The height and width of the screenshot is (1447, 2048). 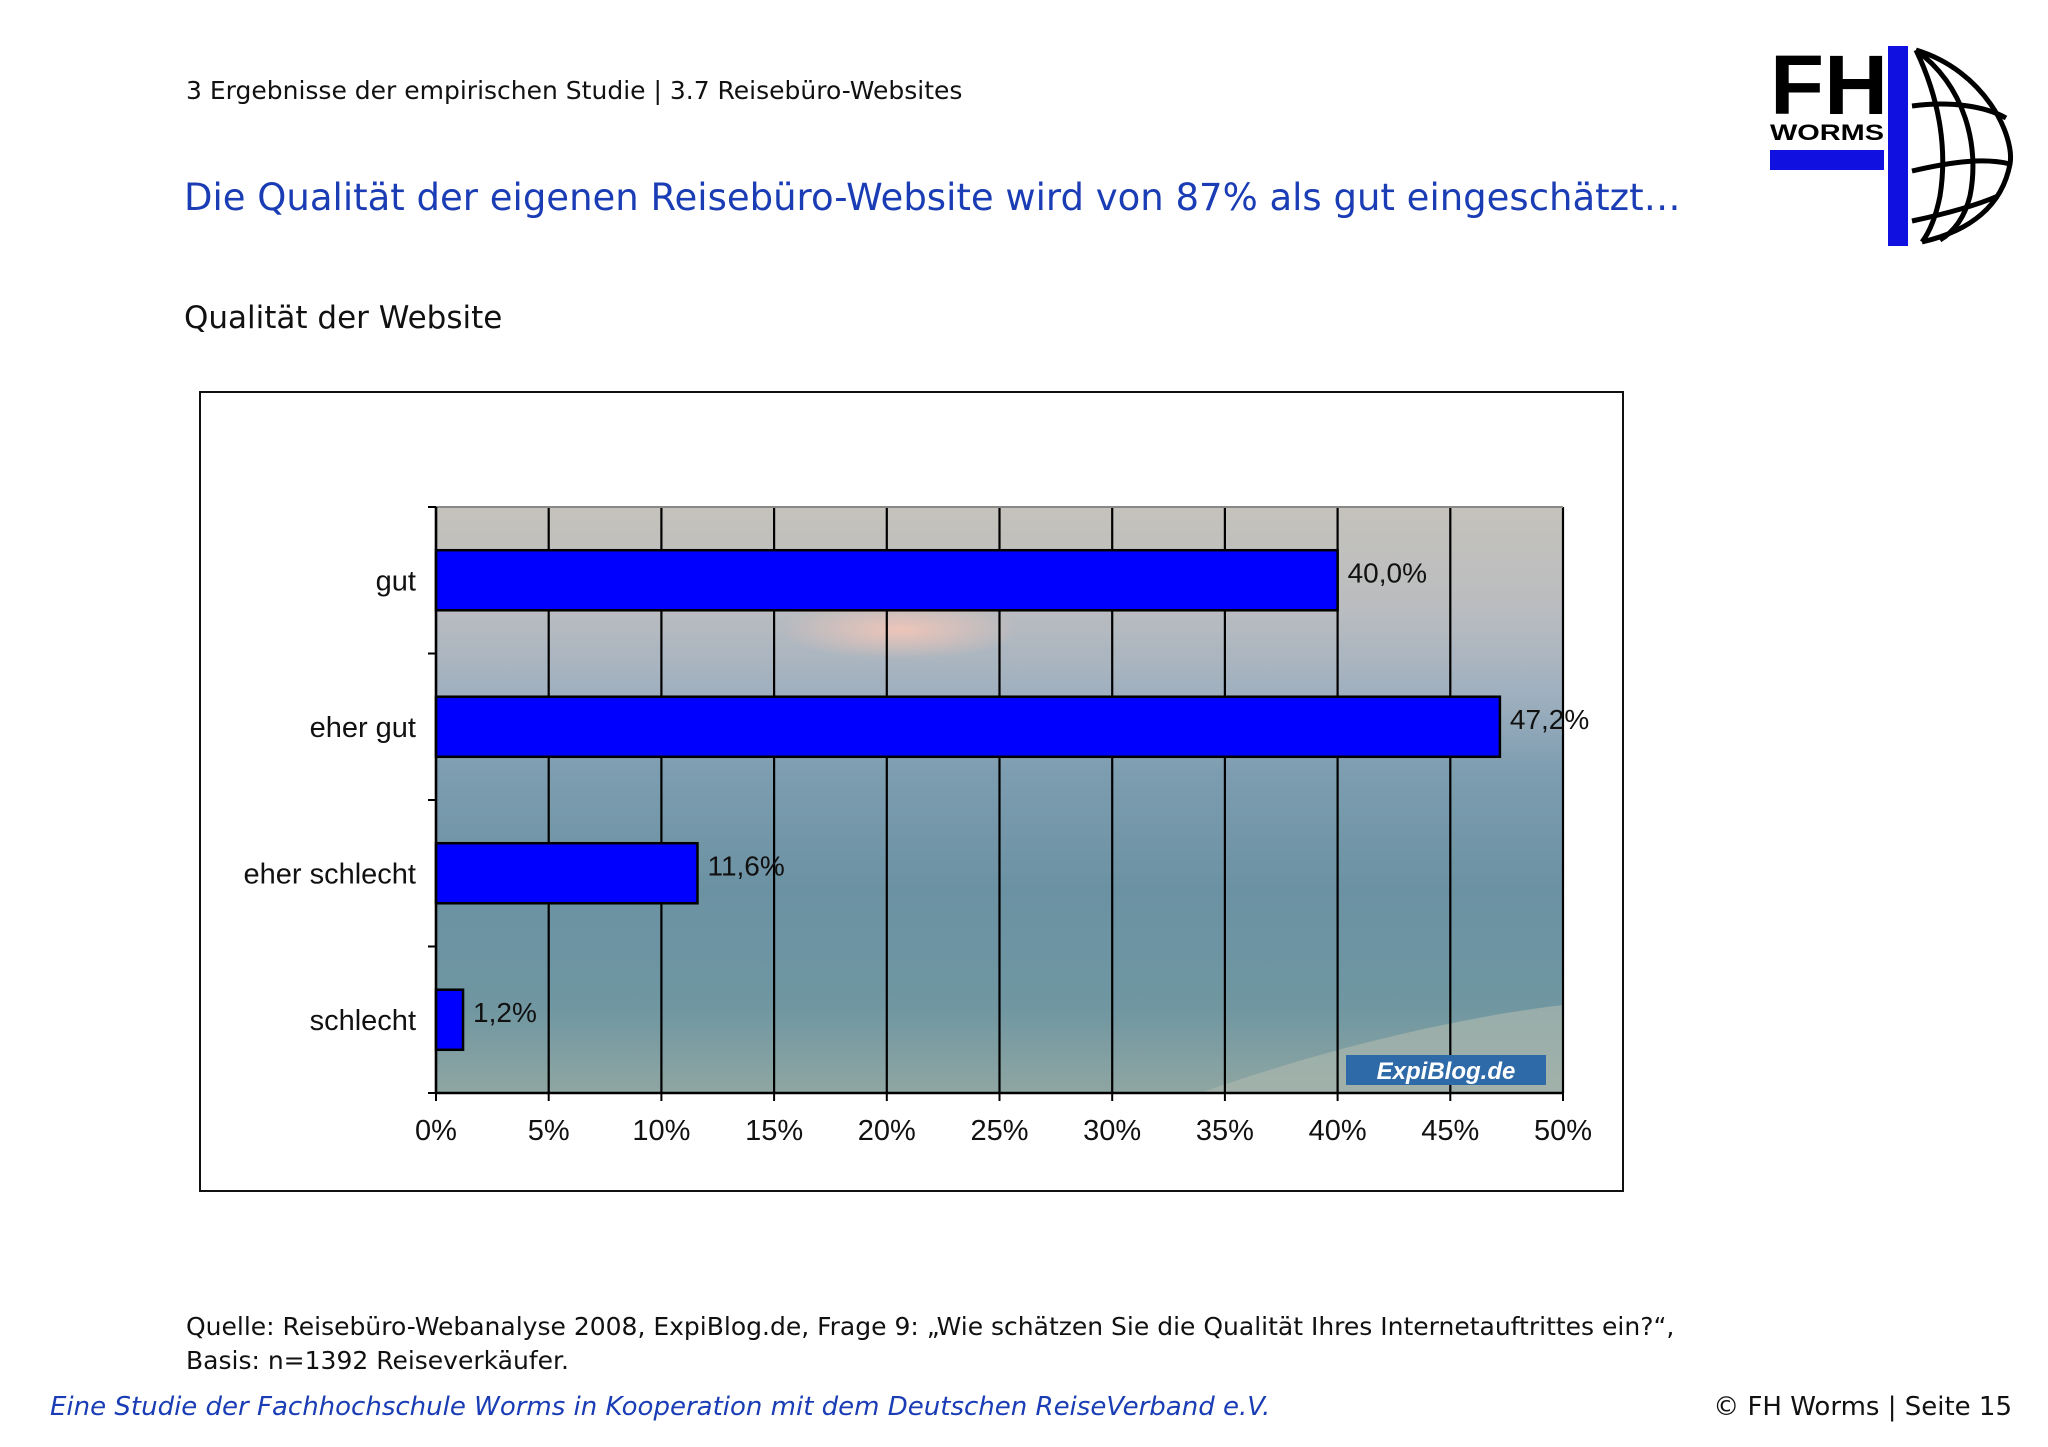 I want to click on watermark-text: ExpiBlog.de, so click(x=1446, y=1071).